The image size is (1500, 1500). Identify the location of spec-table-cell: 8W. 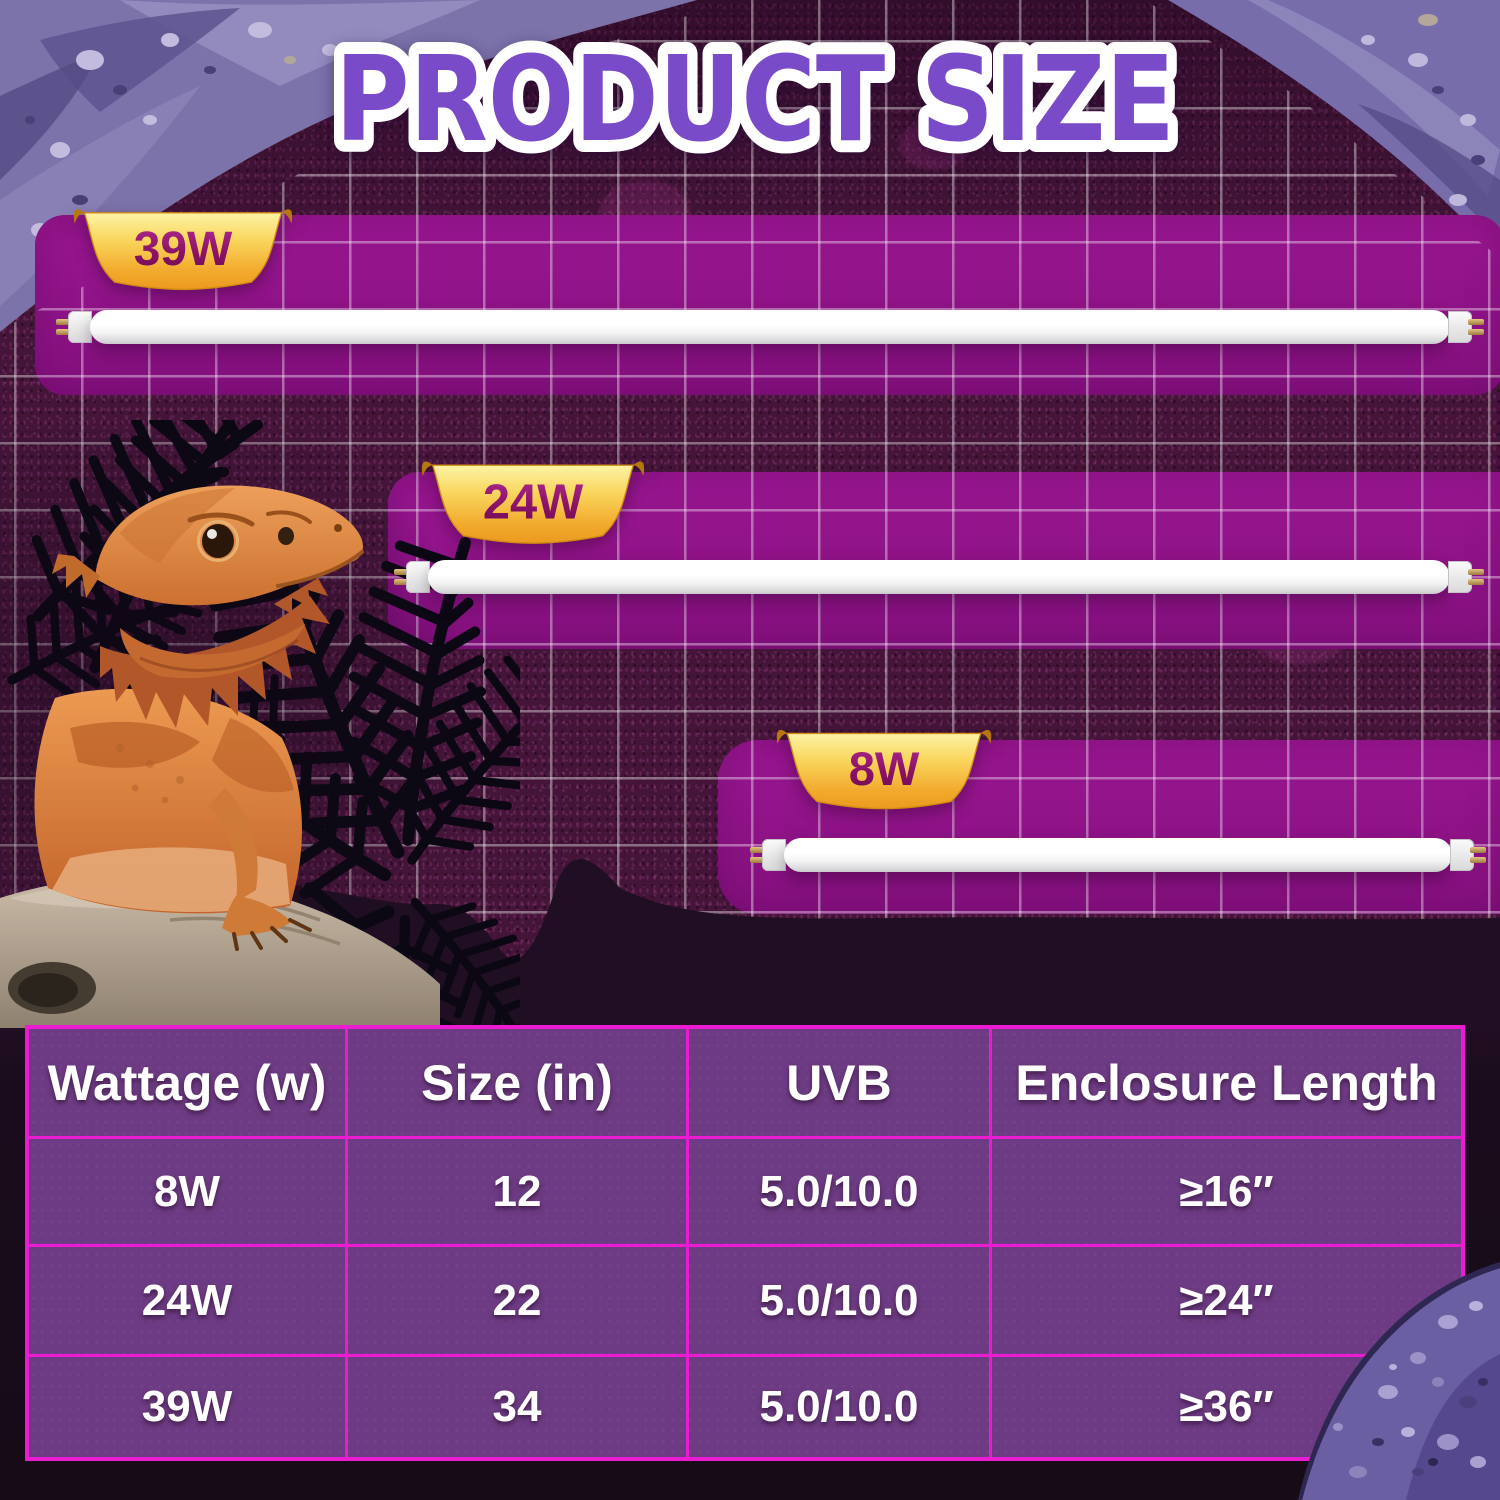
(188, 1193).